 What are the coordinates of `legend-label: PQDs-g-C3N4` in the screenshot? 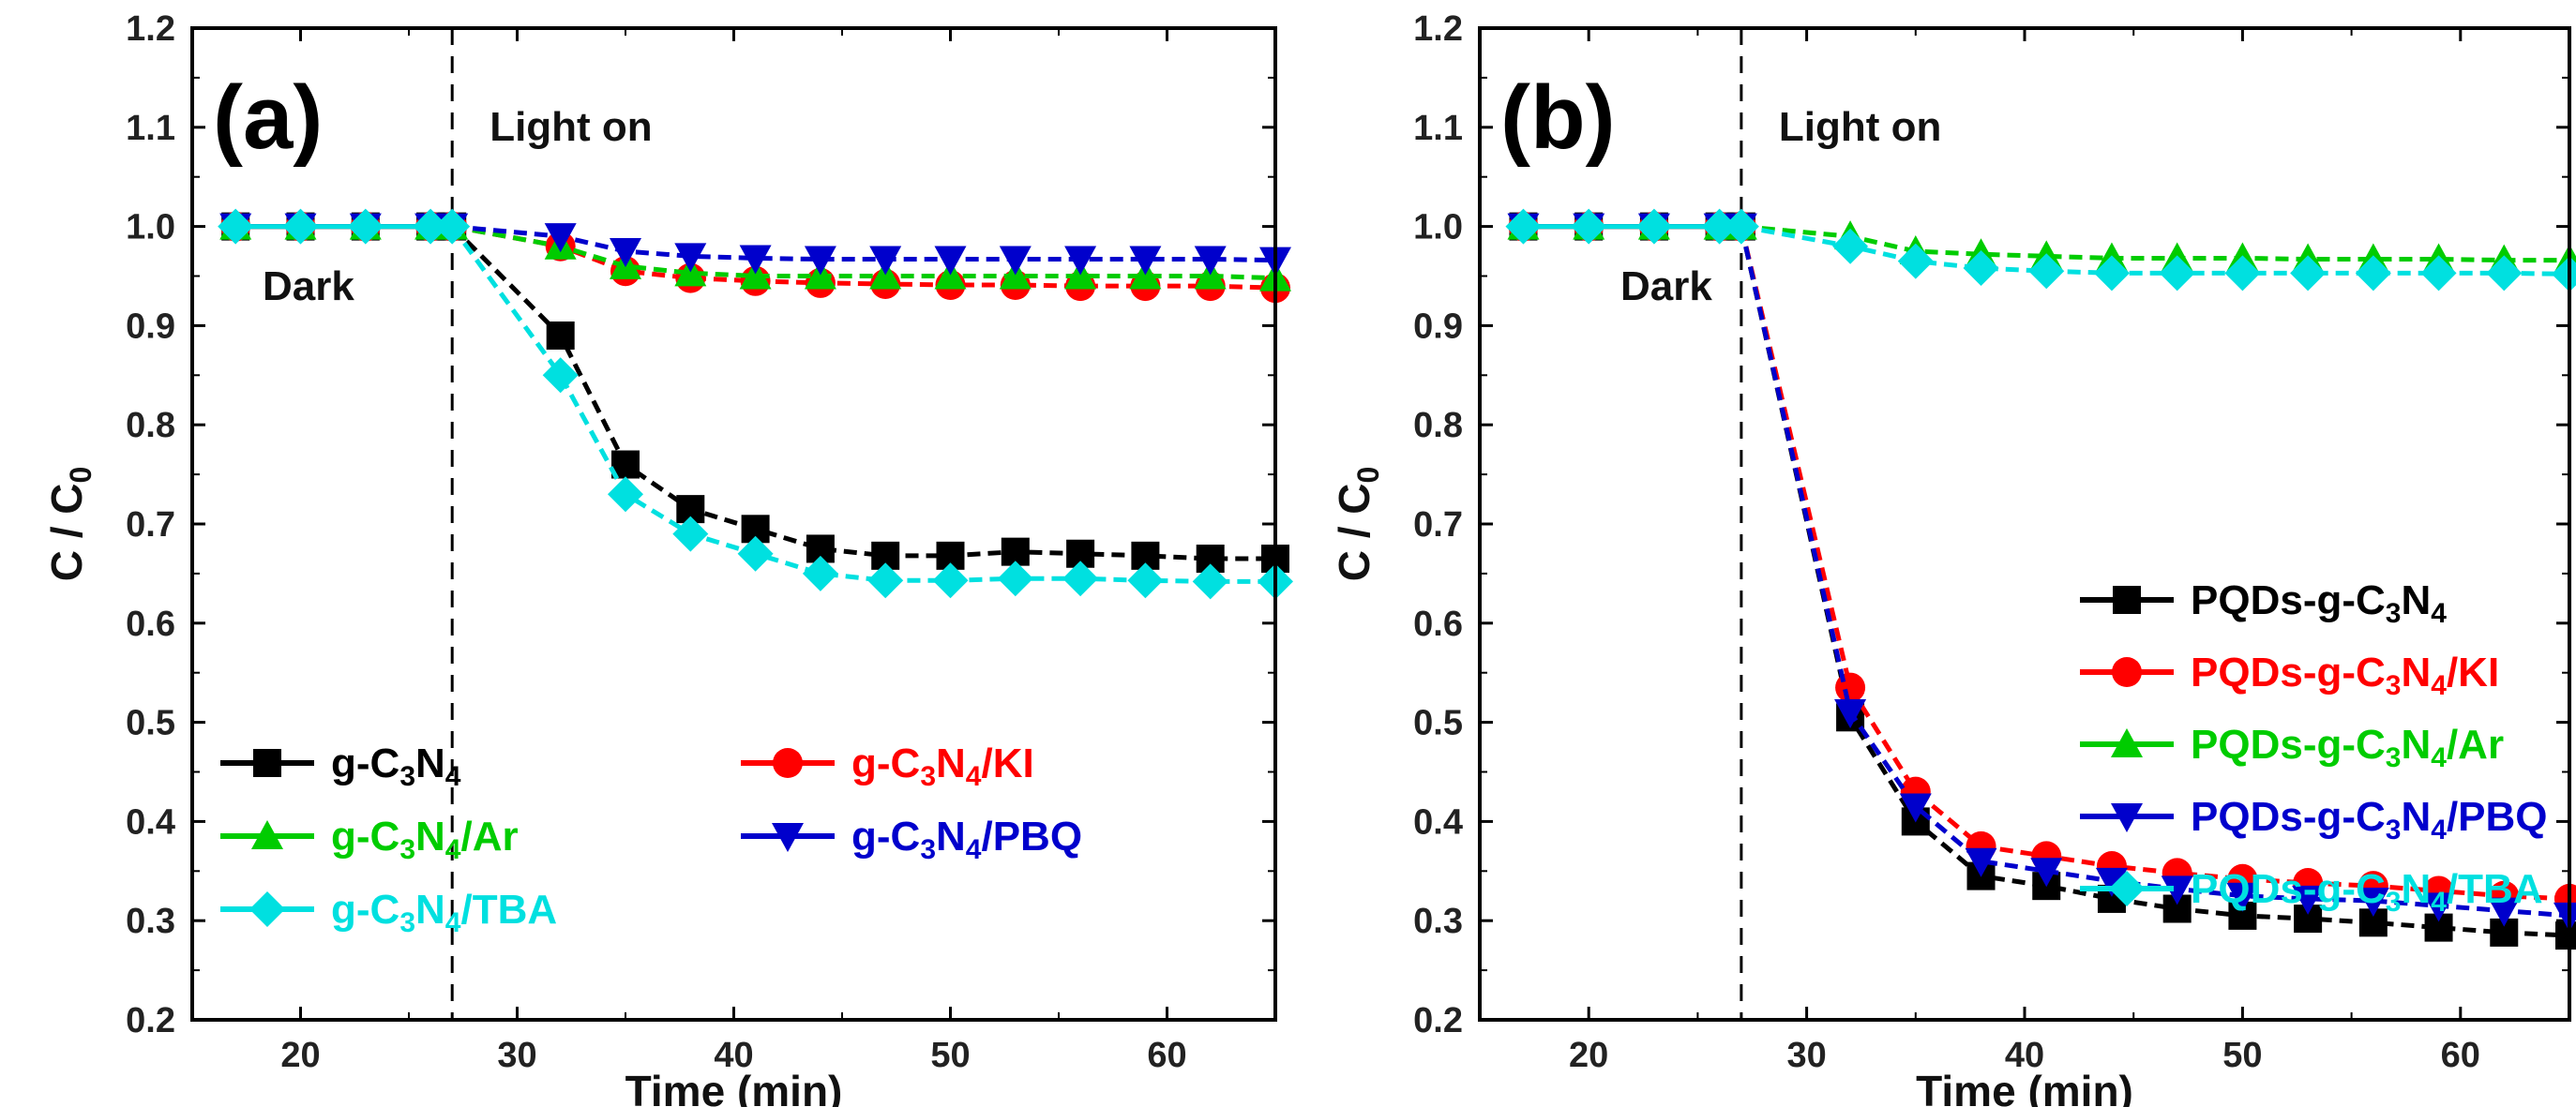 It's located at (2319, 603).